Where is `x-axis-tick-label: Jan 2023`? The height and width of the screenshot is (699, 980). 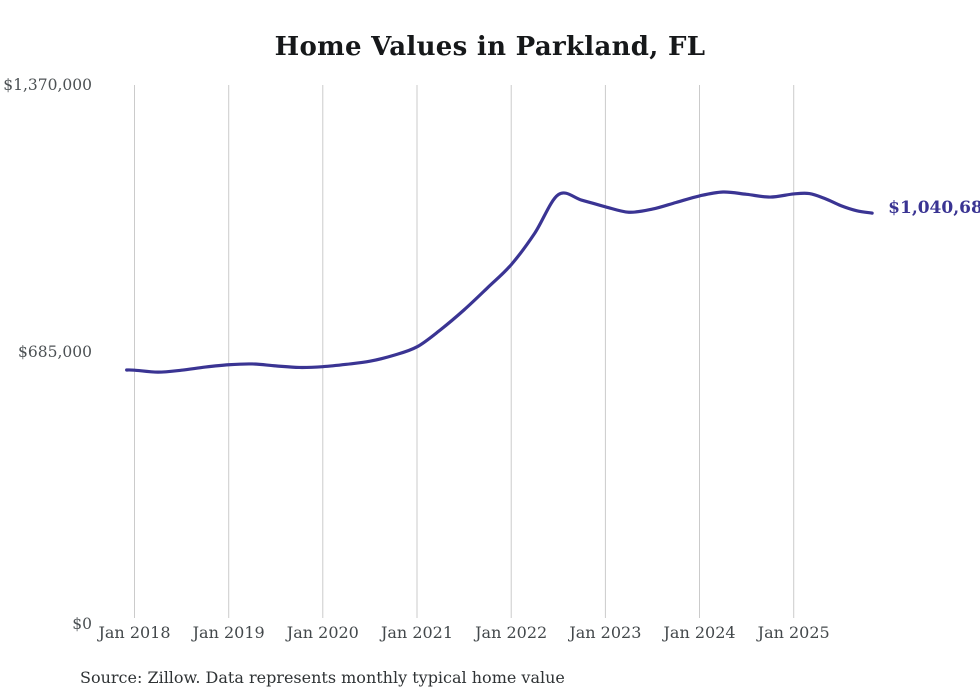
x-axis-tick-label: Jan 2023 is located at coordinates (605, 632).